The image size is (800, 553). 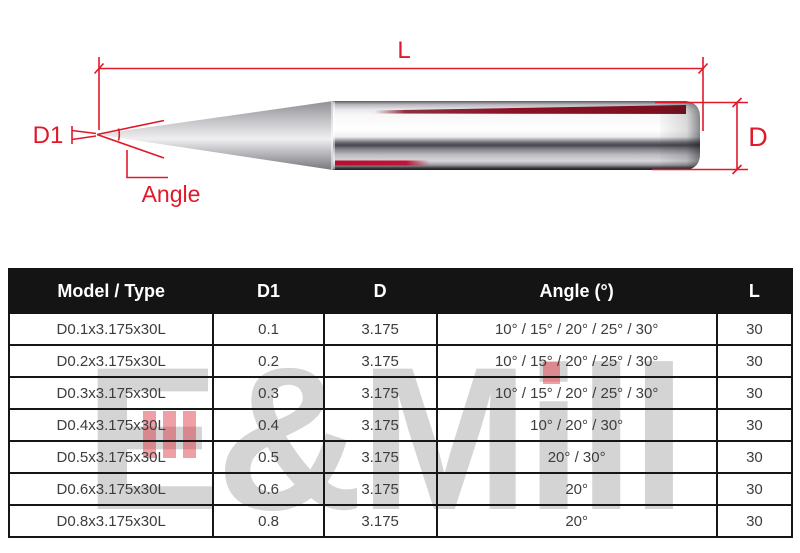 I want to click on label-angle: Angle, so click(x=171, y=194).